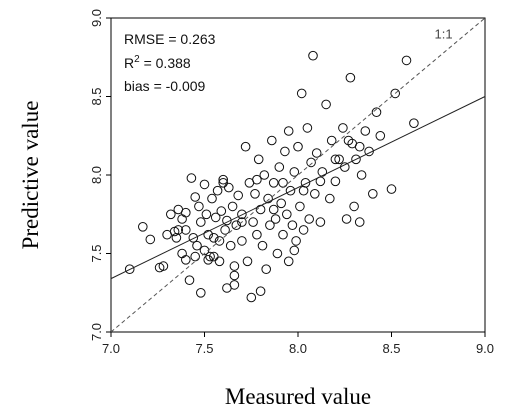 This screenshot has width=513, height=419. Describe the element at coordinates (204, 348) in the screenshot. I see `x-tick-label: 7.5` at that location.